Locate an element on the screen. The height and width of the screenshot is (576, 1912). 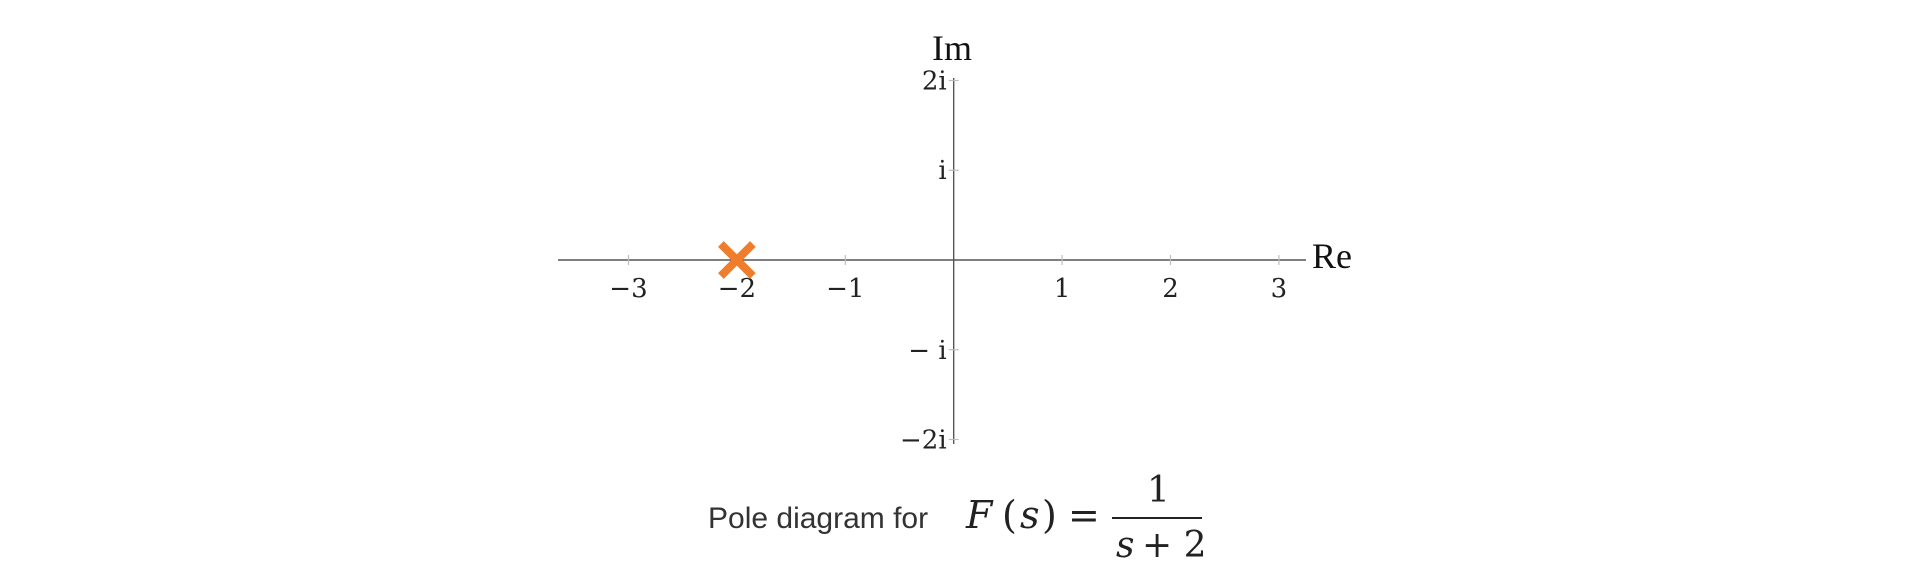
caption-close-paren: ) is located at coordinates (1049, 515).